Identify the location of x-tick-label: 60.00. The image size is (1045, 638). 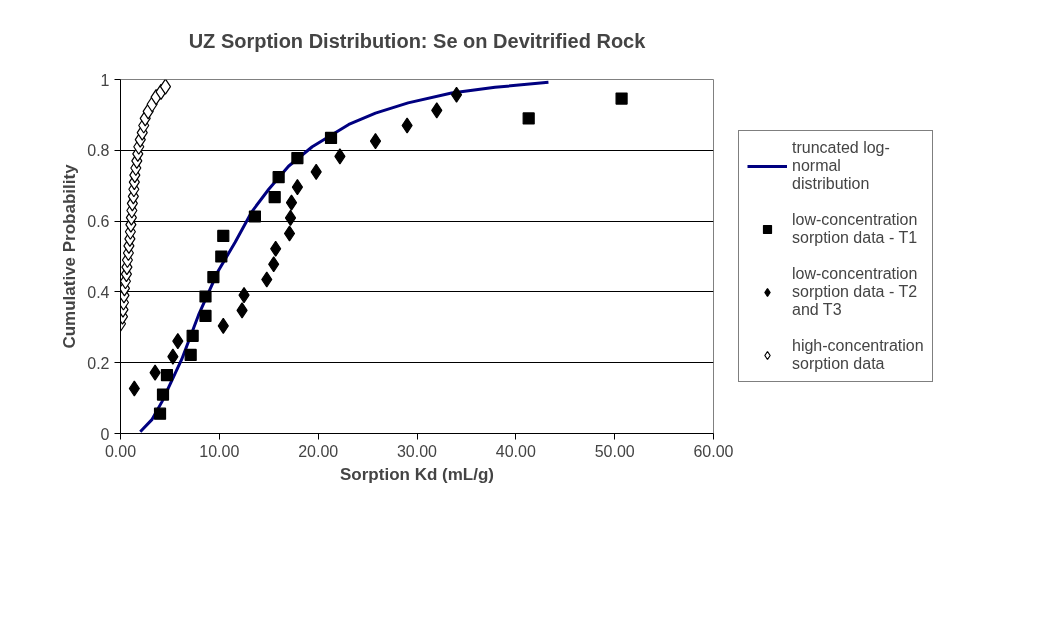
(713, 451).